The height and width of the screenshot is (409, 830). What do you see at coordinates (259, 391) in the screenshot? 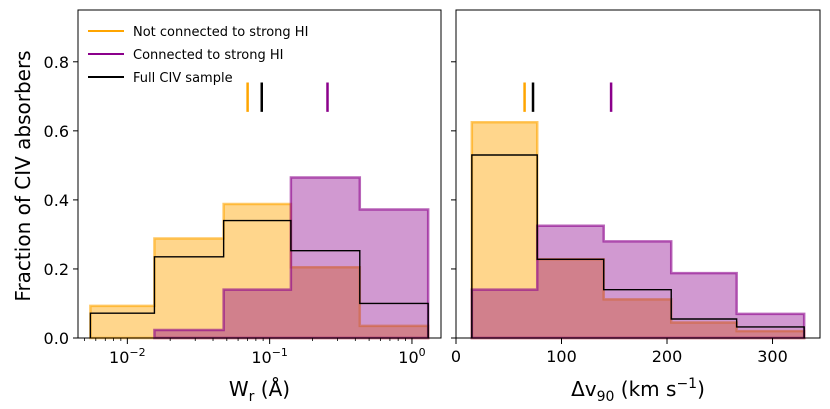
I see `x-axis-label-wr: Wr (Å)` at bounding box center [259, 391].